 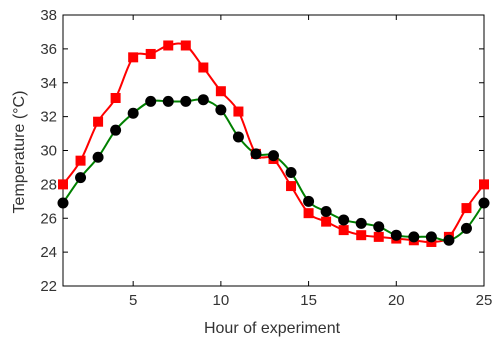 I want to click on y-tick-label: 38, so click(x=48, y=15).